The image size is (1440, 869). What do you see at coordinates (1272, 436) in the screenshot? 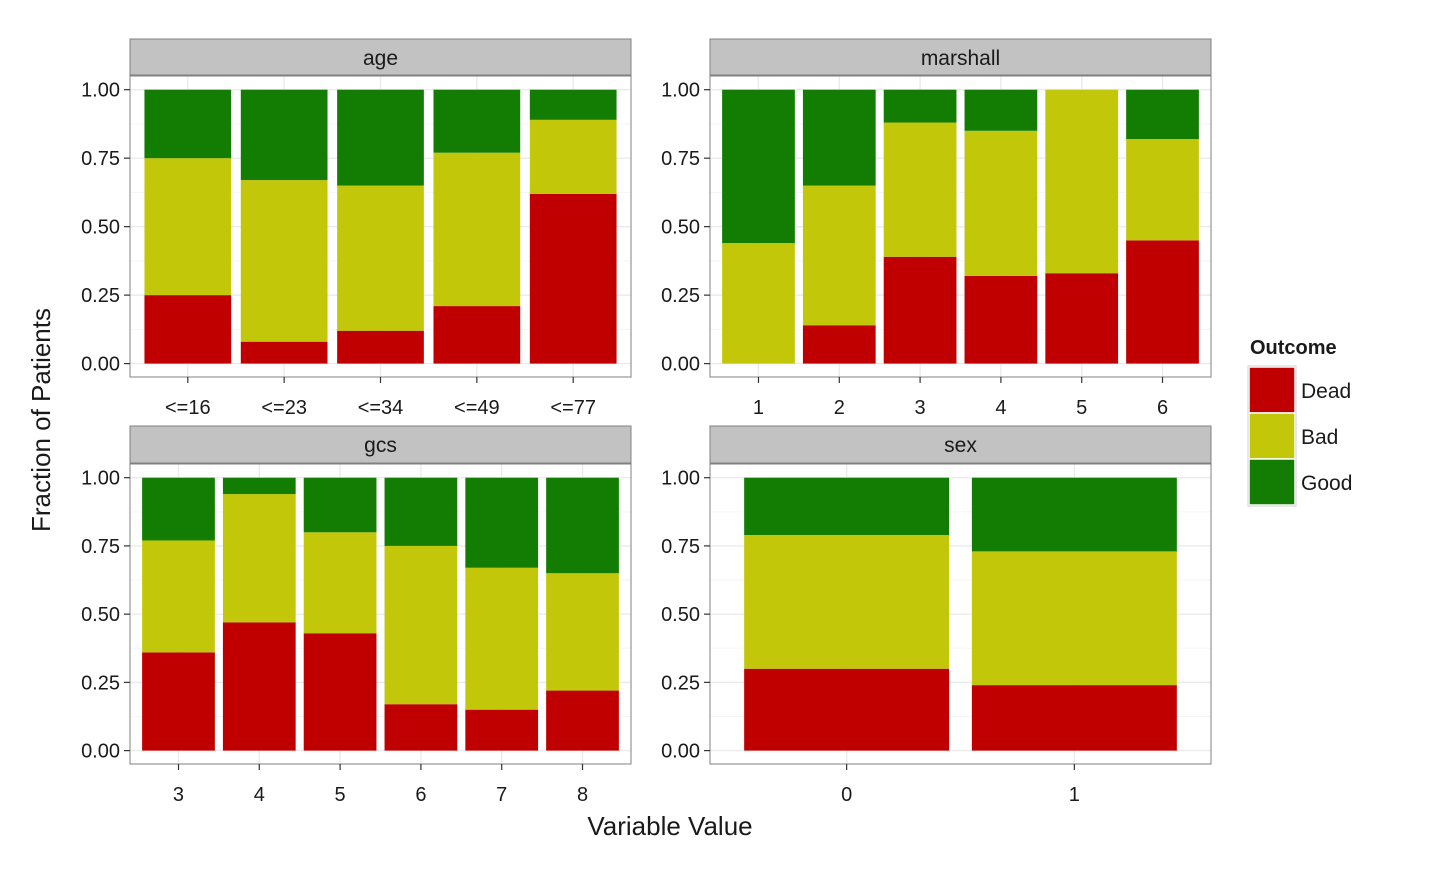
I see `legend-key-frame` at bounding box center [1272, 436].